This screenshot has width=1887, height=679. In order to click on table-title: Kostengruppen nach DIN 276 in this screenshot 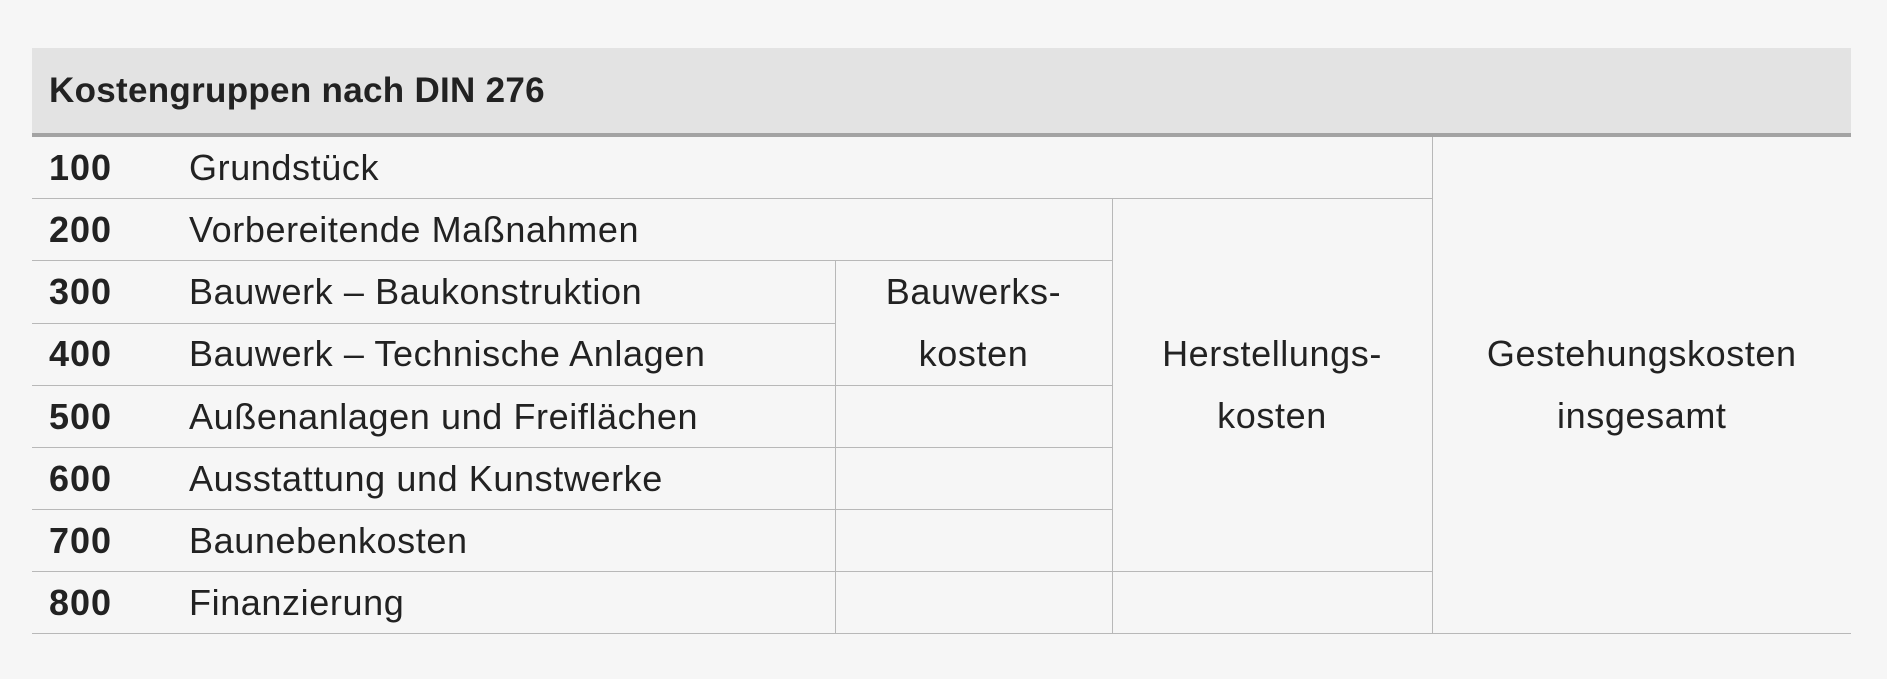, I will do `click(941, 92)`.